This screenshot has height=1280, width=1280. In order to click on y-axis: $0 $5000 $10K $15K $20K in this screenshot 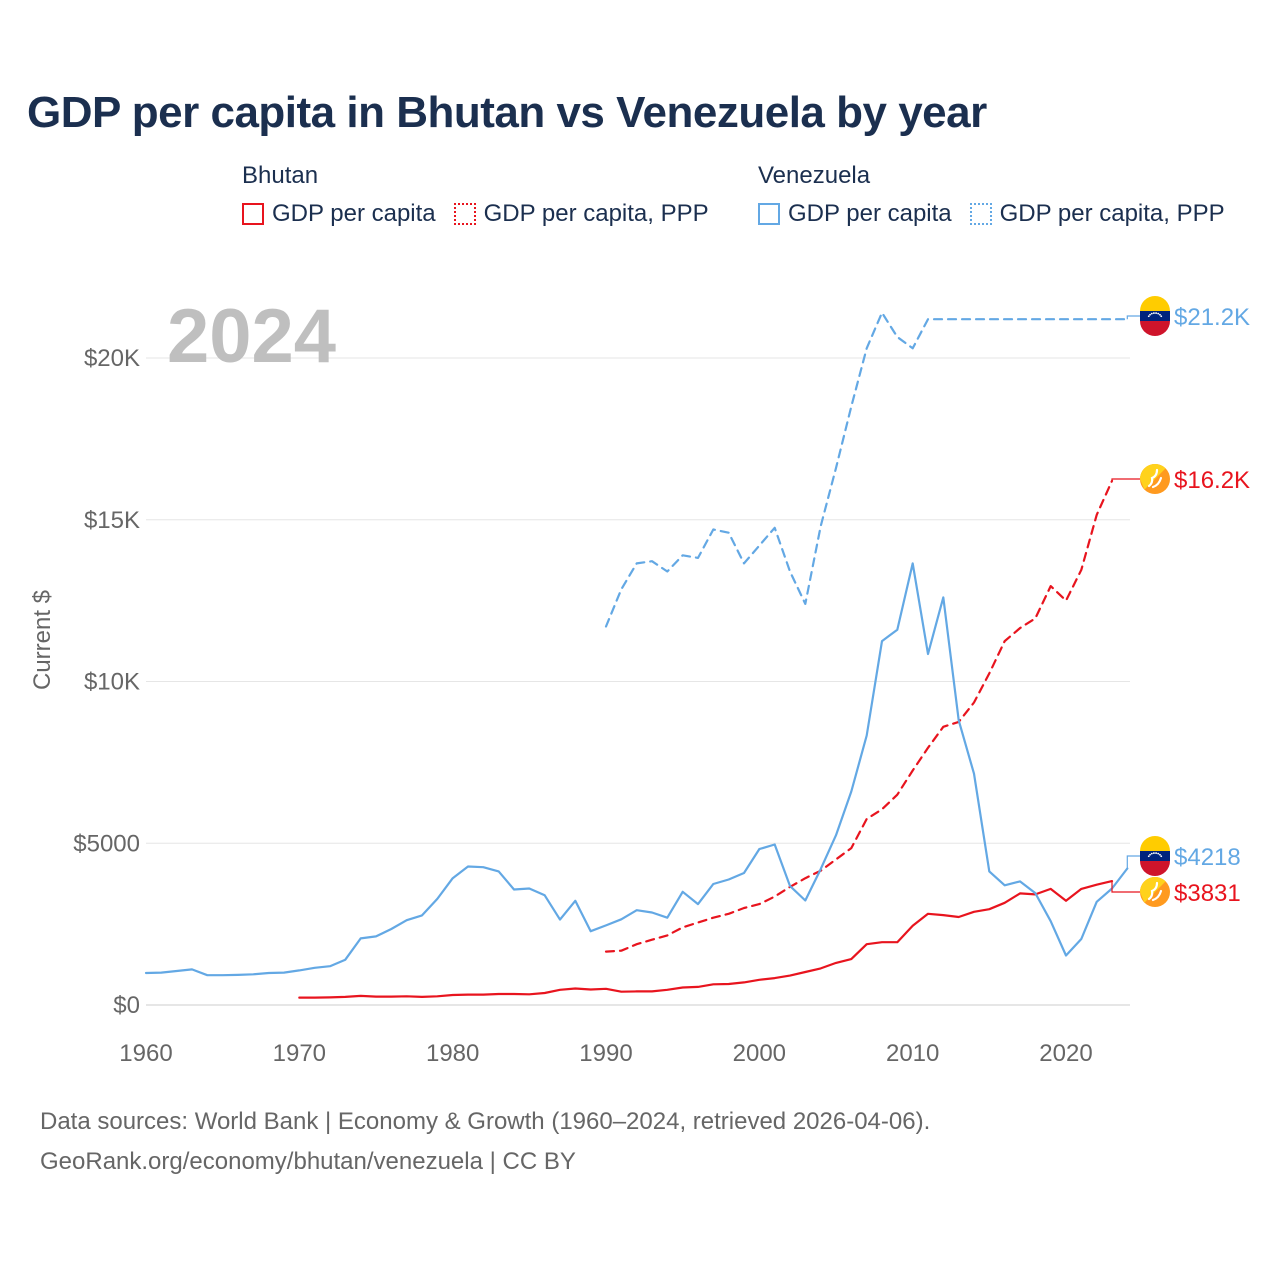, I will do `click(106, 682)`.